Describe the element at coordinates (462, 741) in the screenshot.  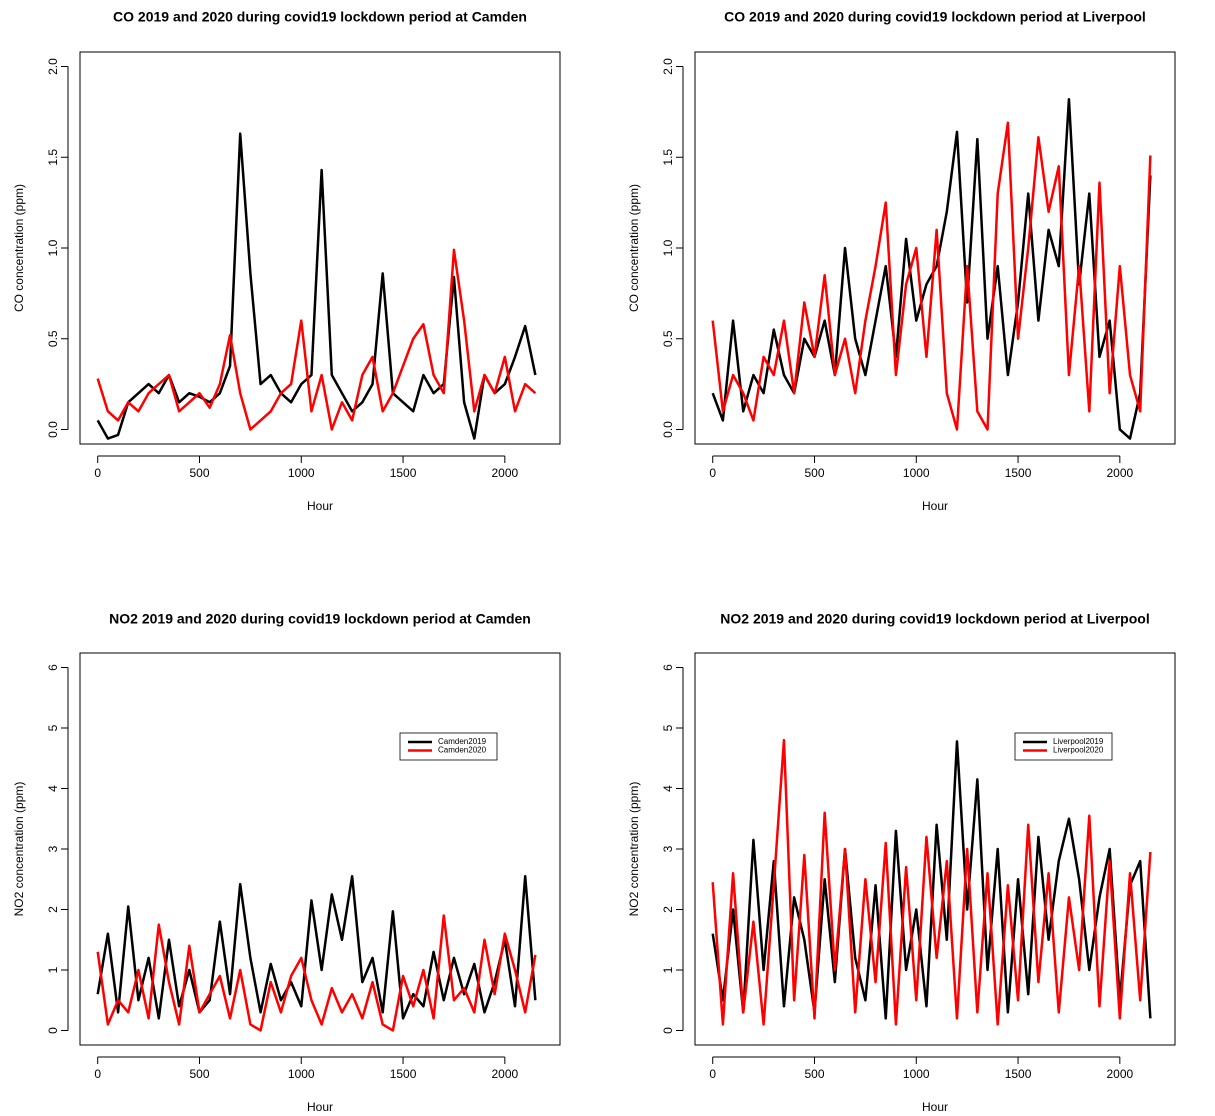
I see `legend-label: Camden2019` at that location.